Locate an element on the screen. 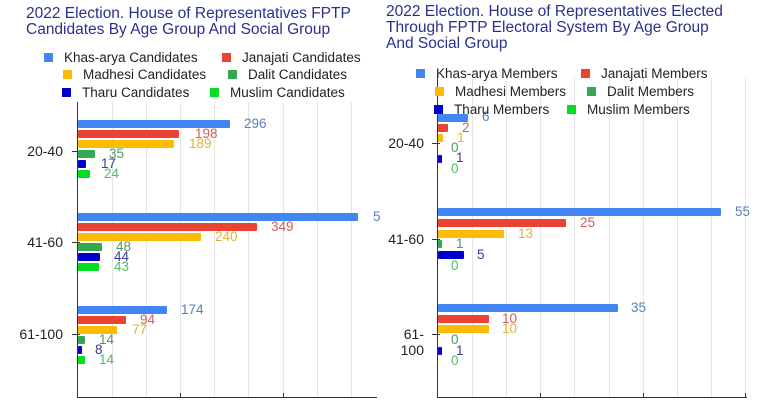 Image resolution: width=768 pixels, height=402 pixels. legend-item: Khas-arya Members is located at coordinates (487, 73).